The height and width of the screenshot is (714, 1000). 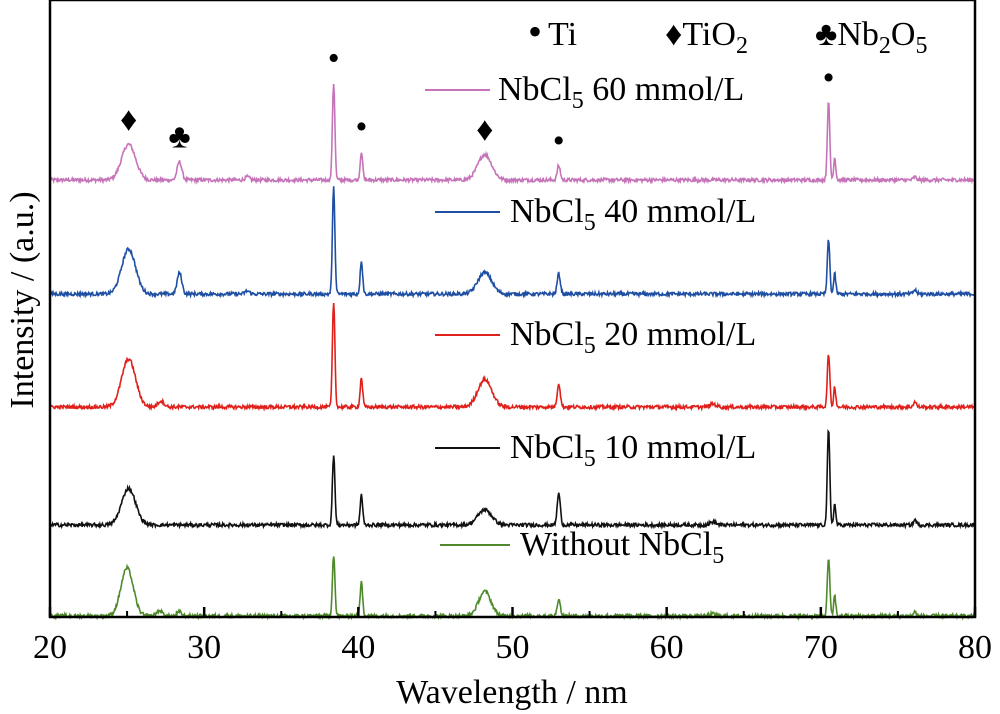 What do you see at coordinates (676, 447) in the screenshot?
I see `legend-label-tail: 10 mmol/L` at bounding box center [676, 447].